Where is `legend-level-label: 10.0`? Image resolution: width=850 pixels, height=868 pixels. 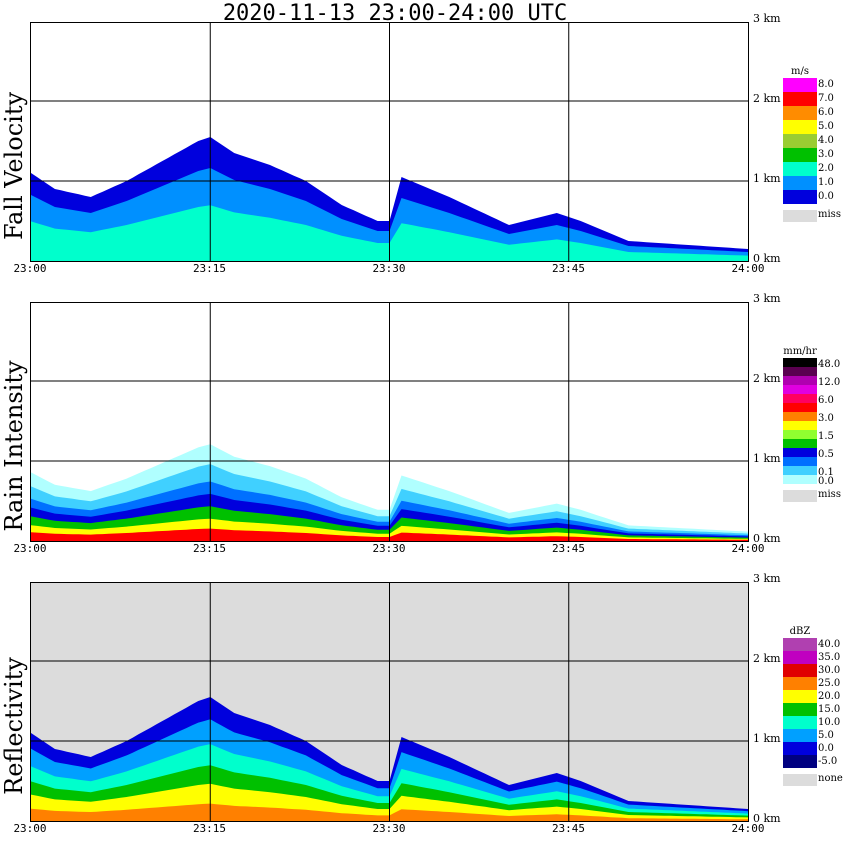 legend-level-label: 10.0 is located at coordinates (829, 722).